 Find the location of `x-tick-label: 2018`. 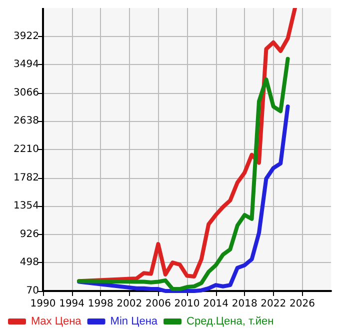

x-tick-label: 2018 is located at coordinates (245, 304).